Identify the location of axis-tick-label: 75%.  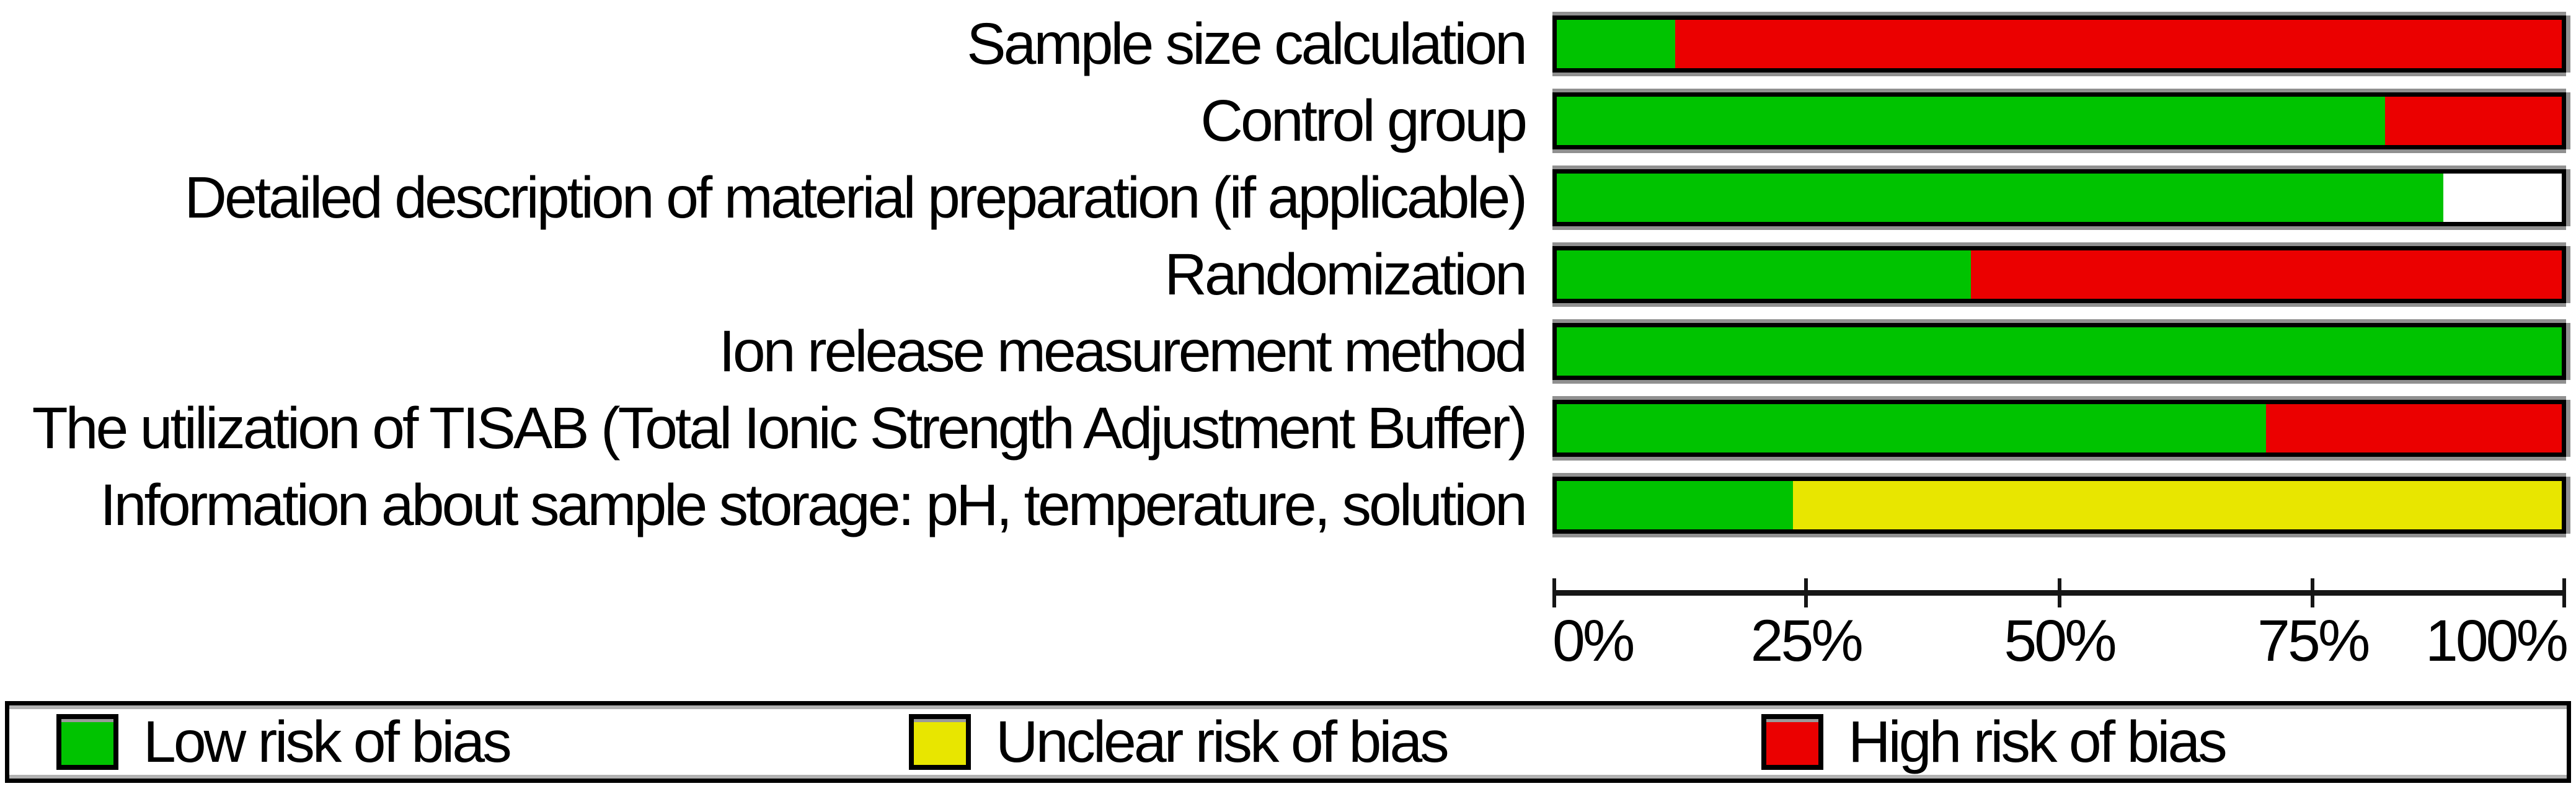
(2313, 641).